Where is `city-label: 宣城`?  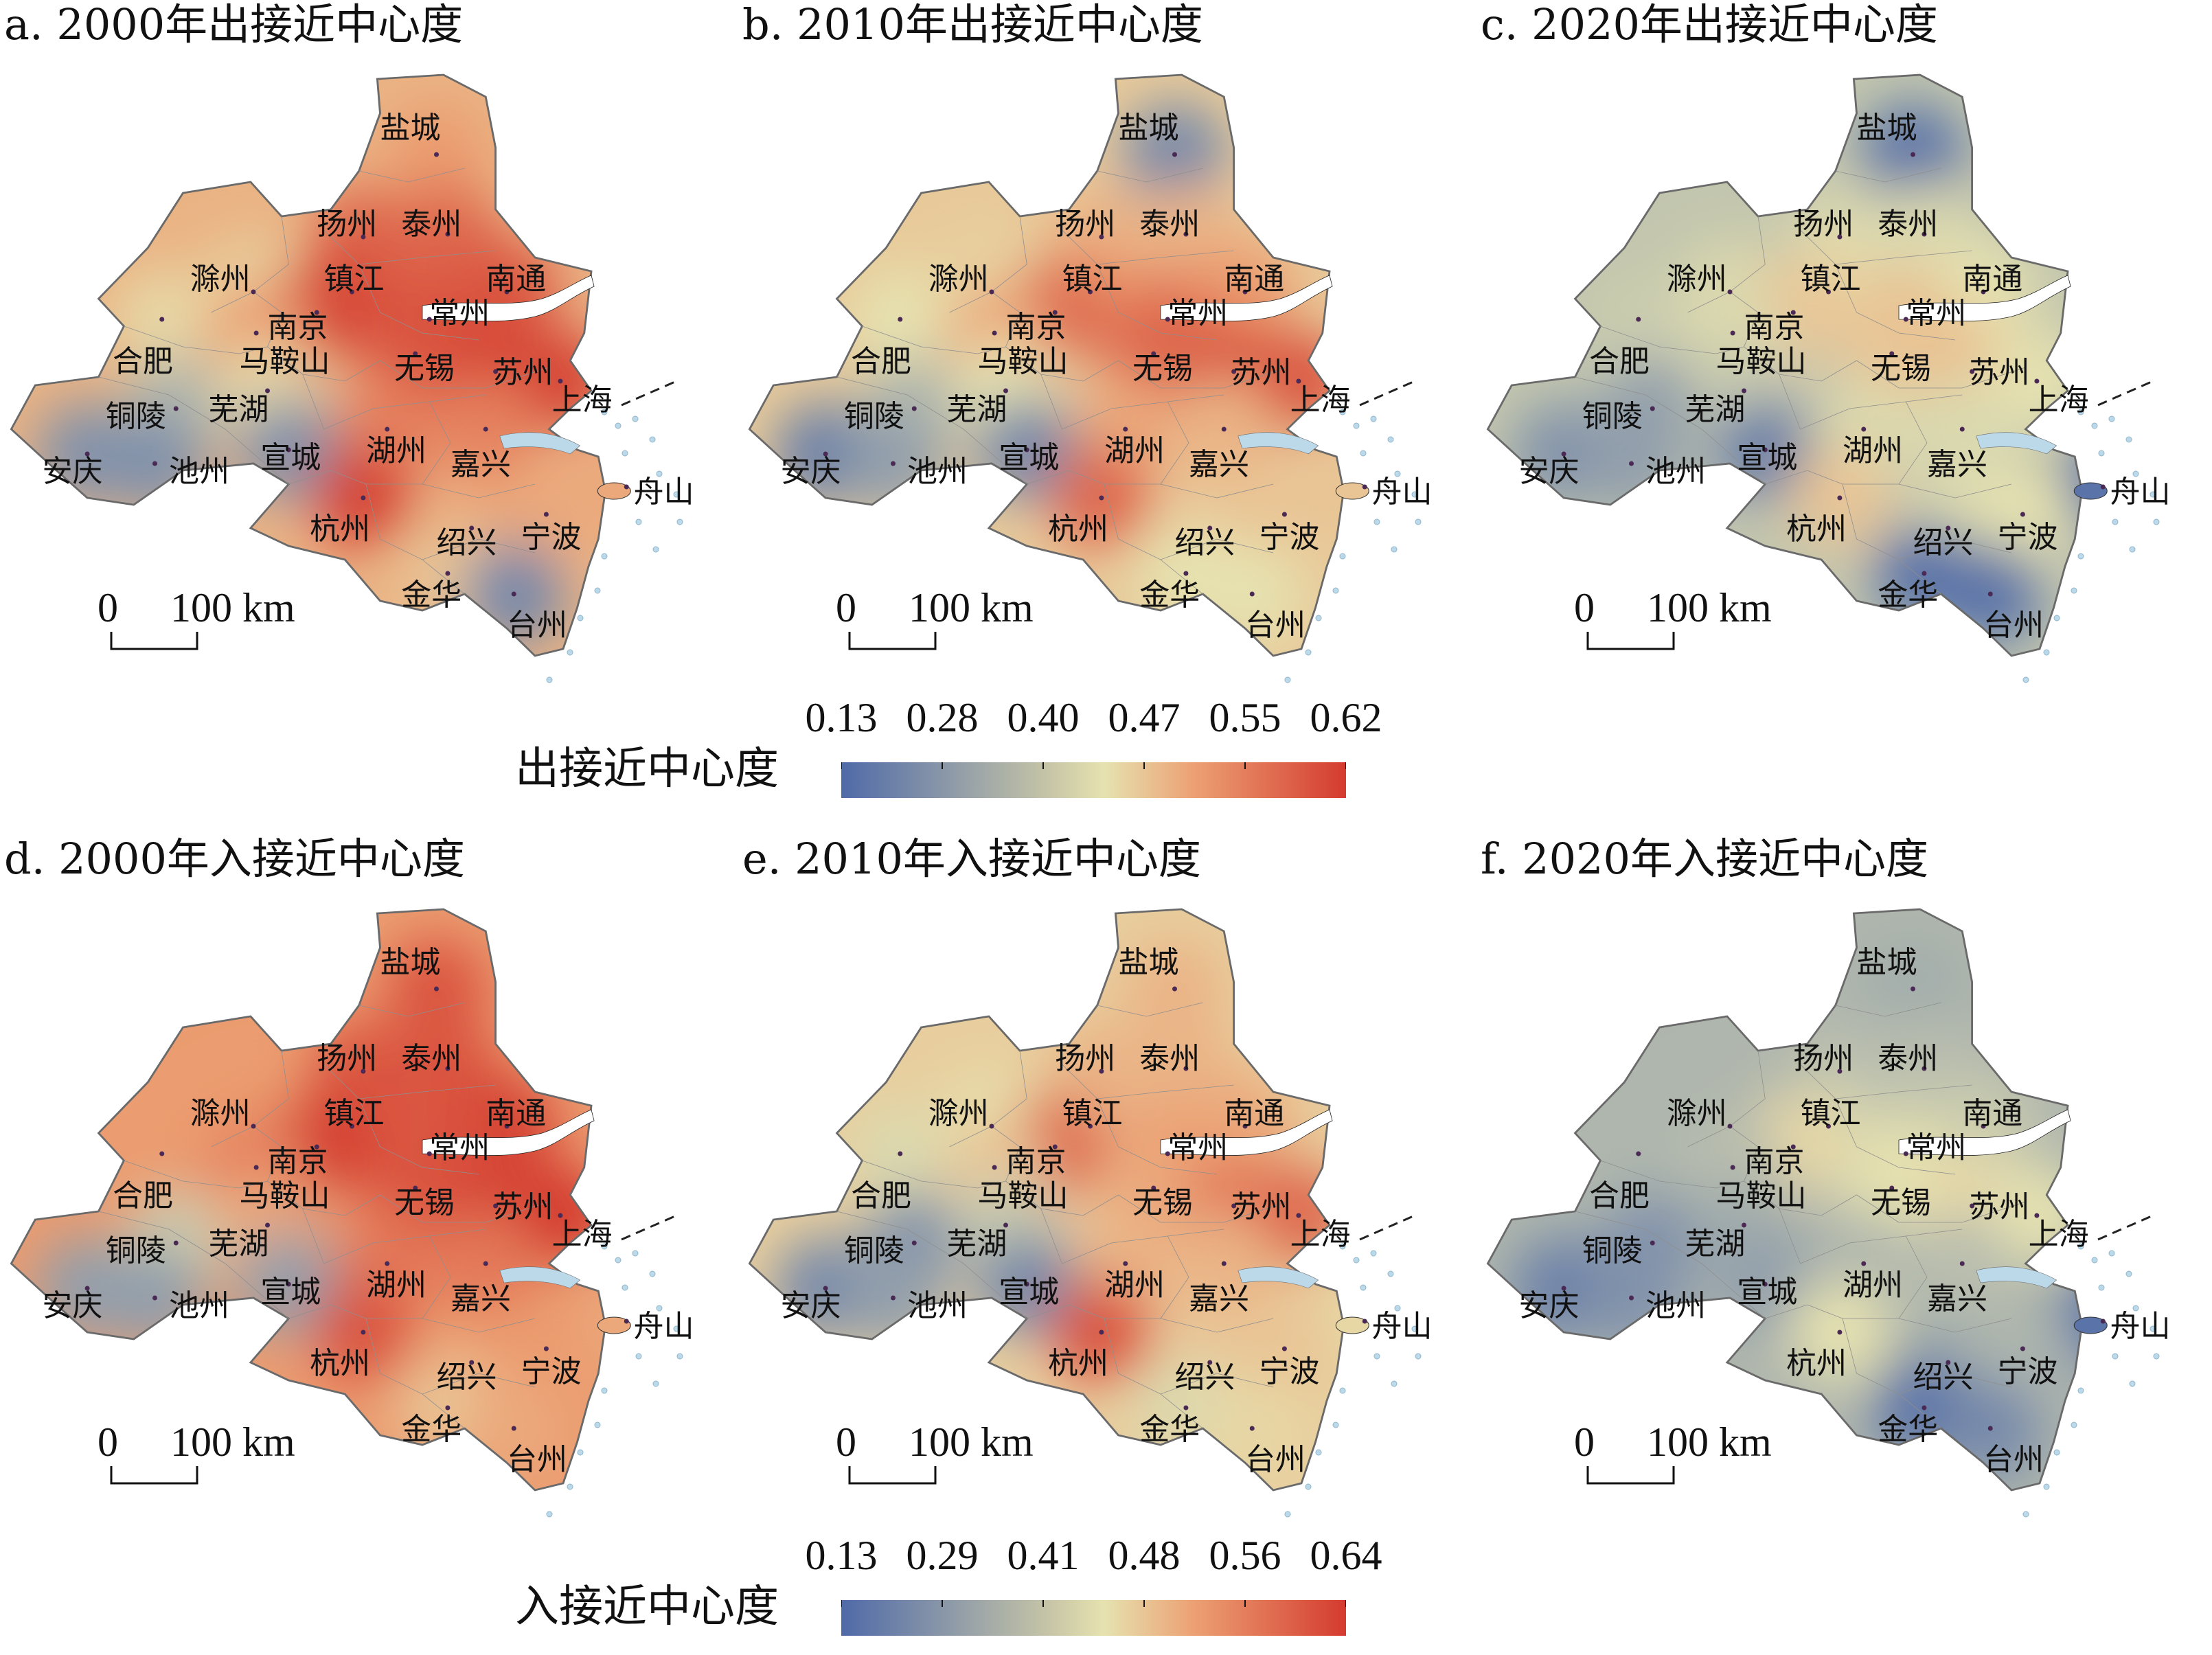
city-label: 宣城 is located at coordinates (290, 457).